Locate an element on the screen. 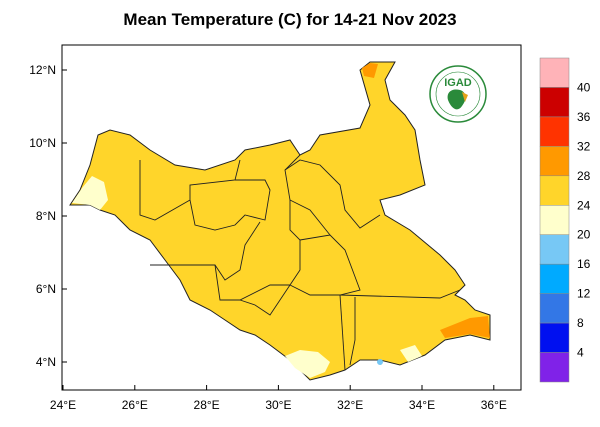 The height and width of the screenshot is (427, 600). colorbar-label: 12 is located at coordinates (584, 294).